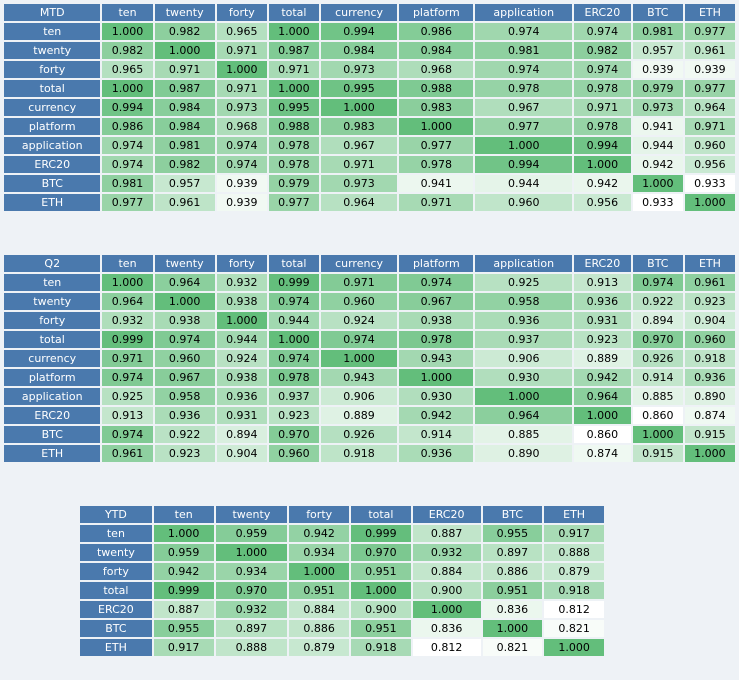 Image resolution: width=739 pixels, height=680 pixels. What do you see at coordinates (359, 88) in the screenshot?
I see `correlation-cell: 0.995` at bounding box center [359, 88].